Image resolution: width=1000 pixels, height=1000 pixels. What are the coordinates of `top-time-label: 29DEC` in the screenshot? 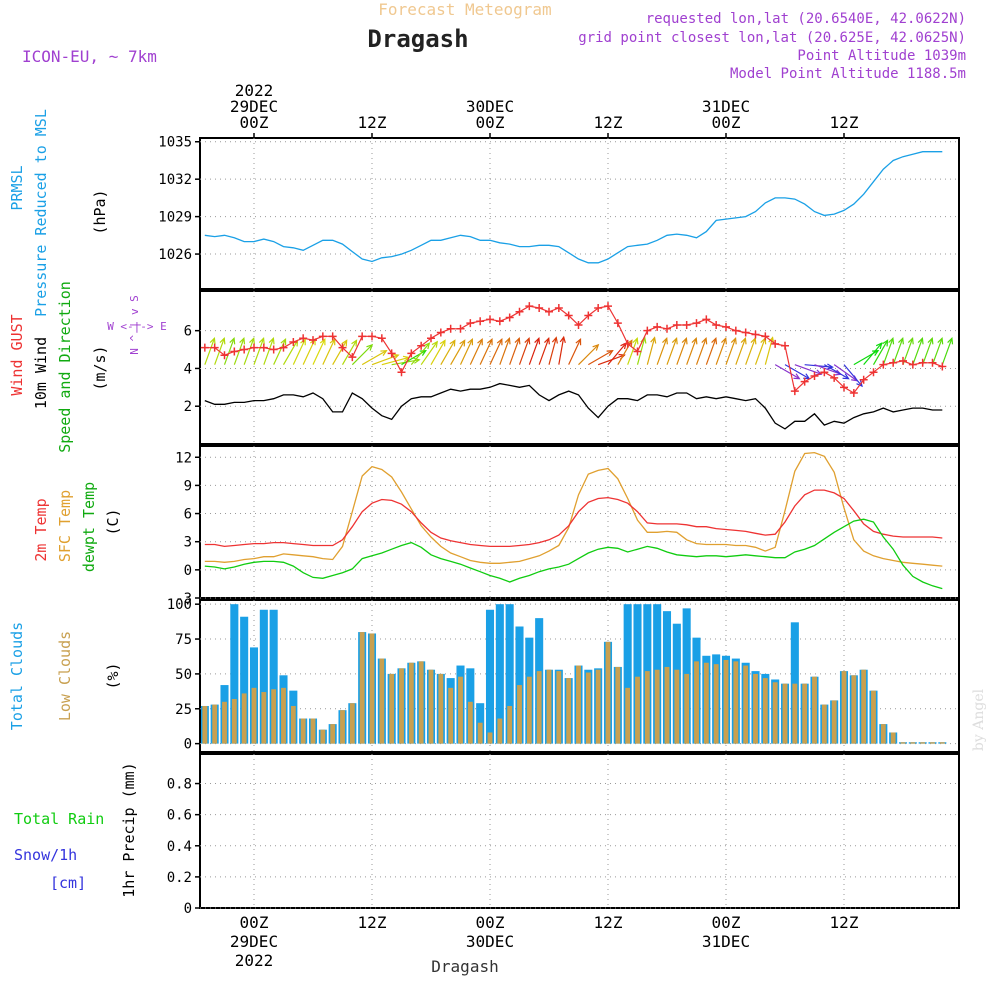 It's located at (254, 106).